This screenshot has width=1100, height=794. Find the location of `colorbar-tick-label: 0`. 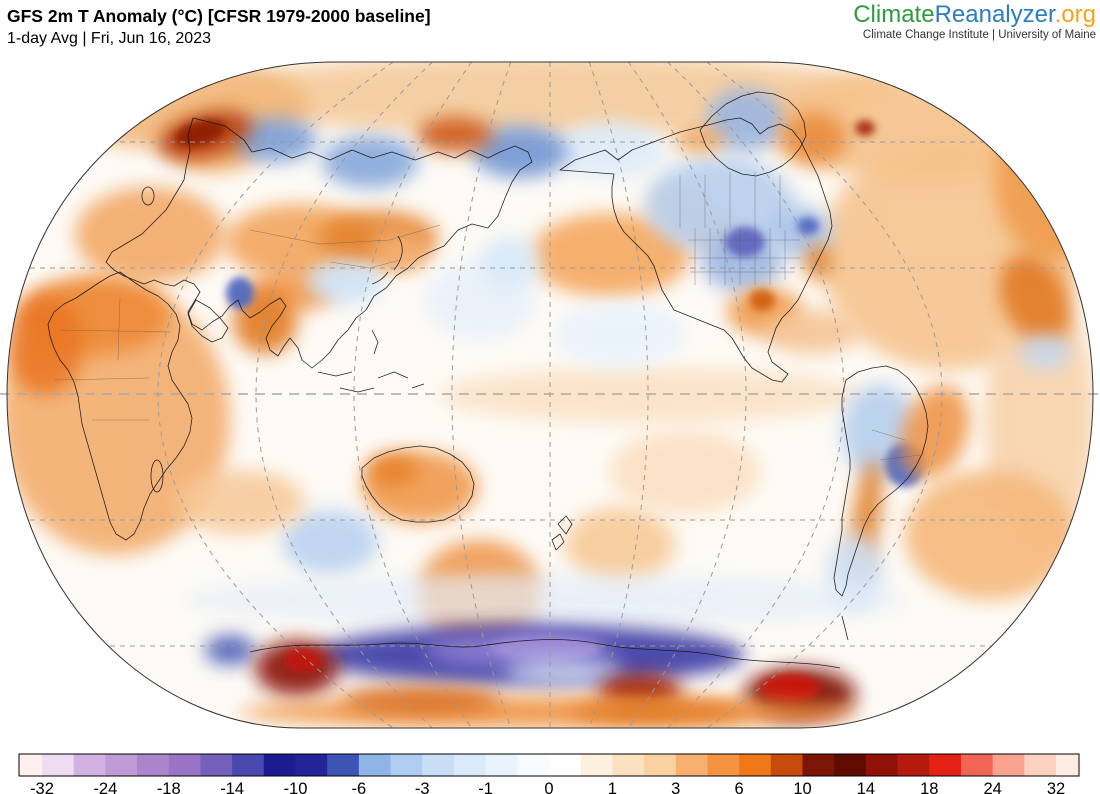

colorbar-tick-label: 0 is located at coordinates (548, 787).